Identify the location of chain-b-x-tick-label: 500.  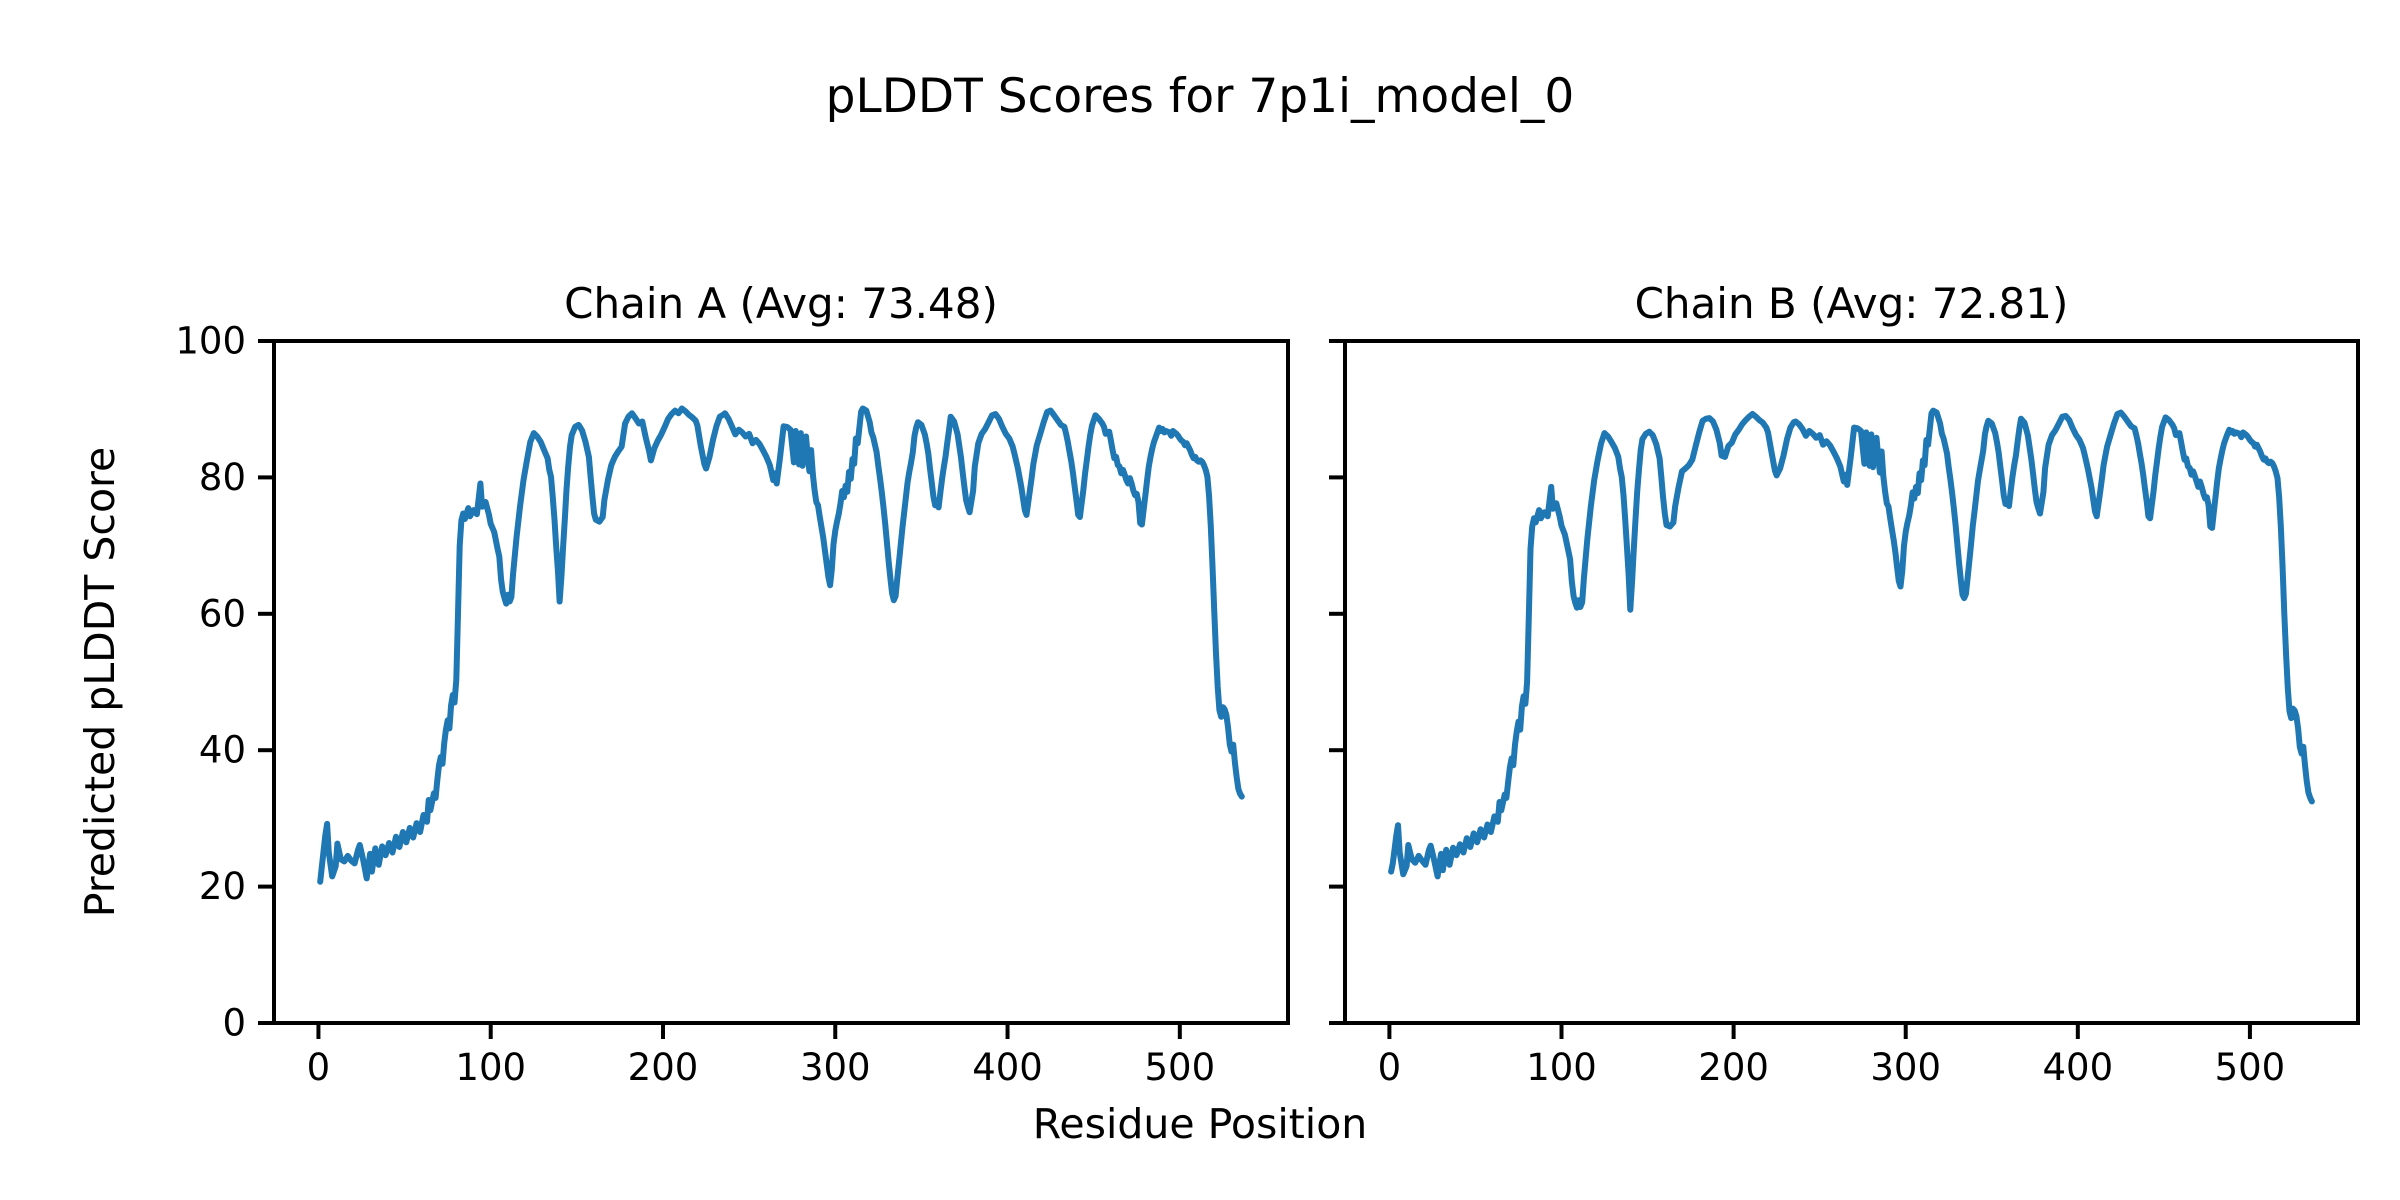
(2250, 1067).